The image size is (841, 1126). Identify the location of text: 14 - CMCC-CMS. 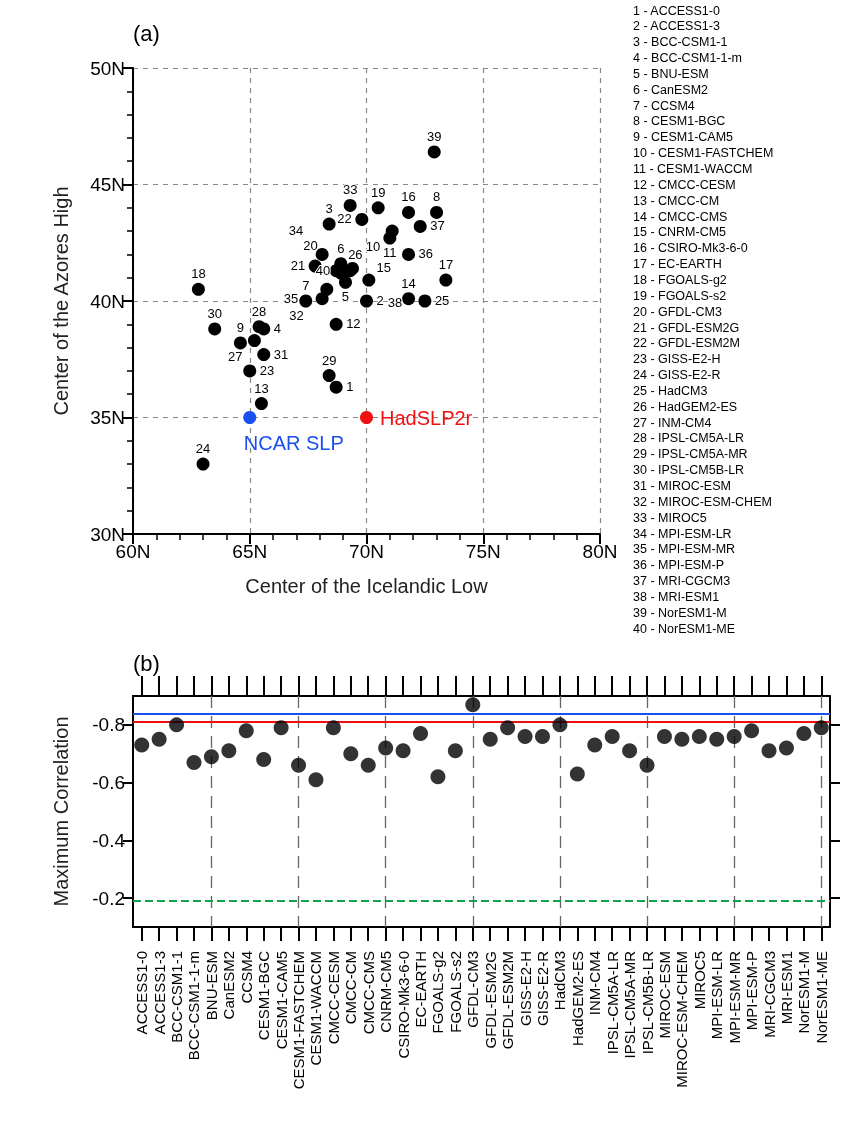
(680, 216).